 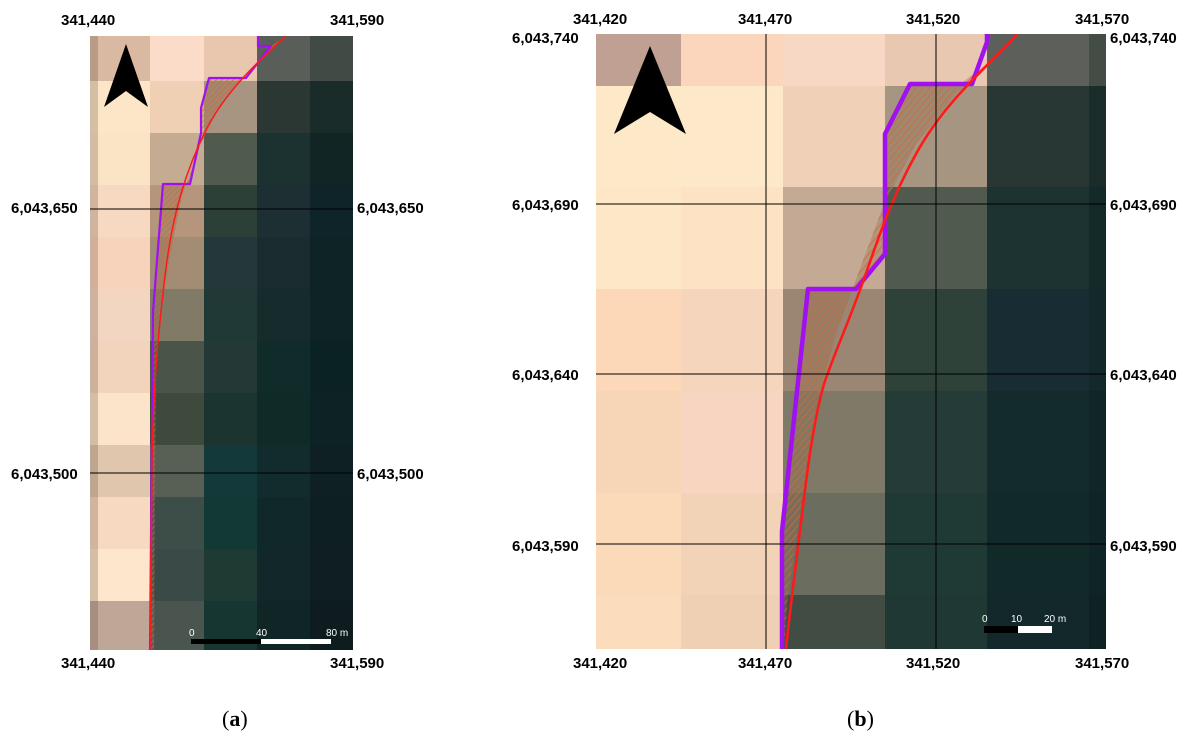 What do you see at coordinates (1102, 663) in the screenshot?
I see `x-bottom-label: 341,570` at bounding box center [1102, 663].